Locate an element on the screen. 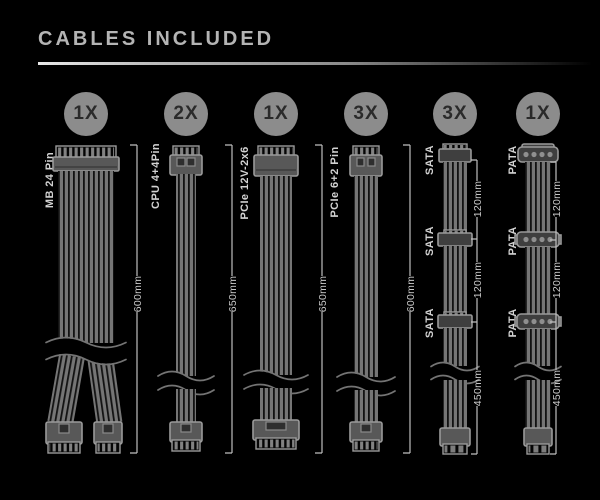 The height and width of the screenshot is (500, 600). column-mb-24pin: MB 24 Pin 600mm is located at coordinates (86, 311).